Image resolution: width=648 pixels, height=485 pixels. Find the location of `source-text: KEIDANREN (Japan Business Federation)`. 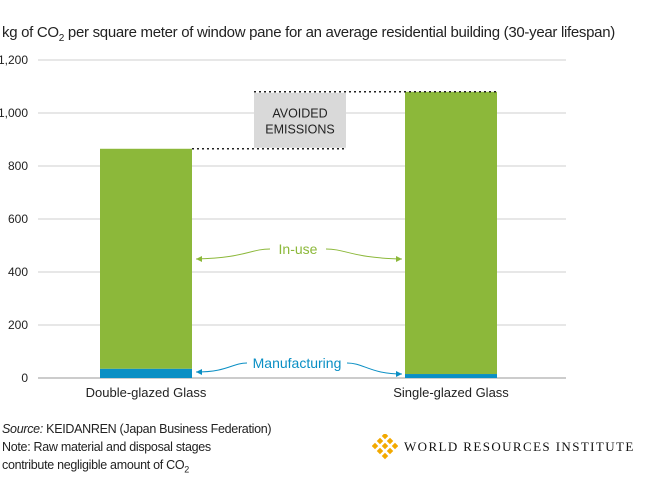

source-text: KEIDANREN (Japan Business Federation) is located at coordinates (157, 429).